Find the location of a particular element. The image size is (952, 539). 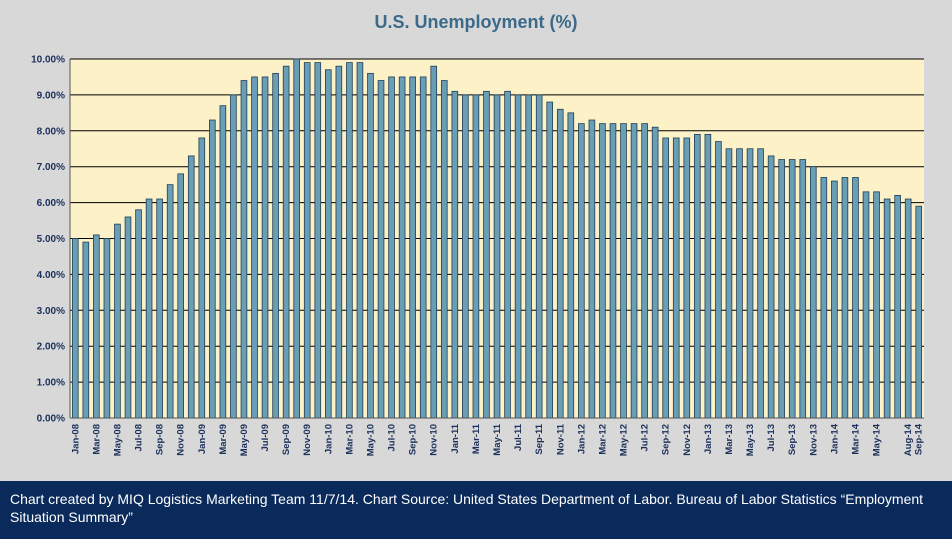

x-tick-label: Jan-10 is located at coordinates (328, 439).